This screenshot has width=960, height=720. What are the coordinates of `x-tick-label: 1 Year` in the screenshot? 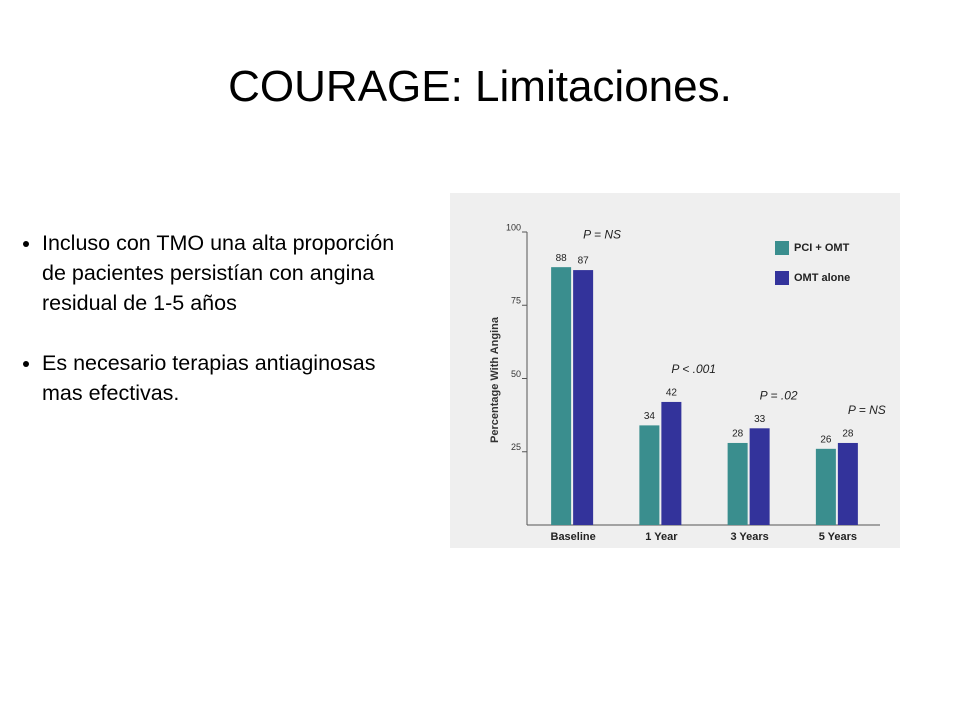 It's located at (661, 537).